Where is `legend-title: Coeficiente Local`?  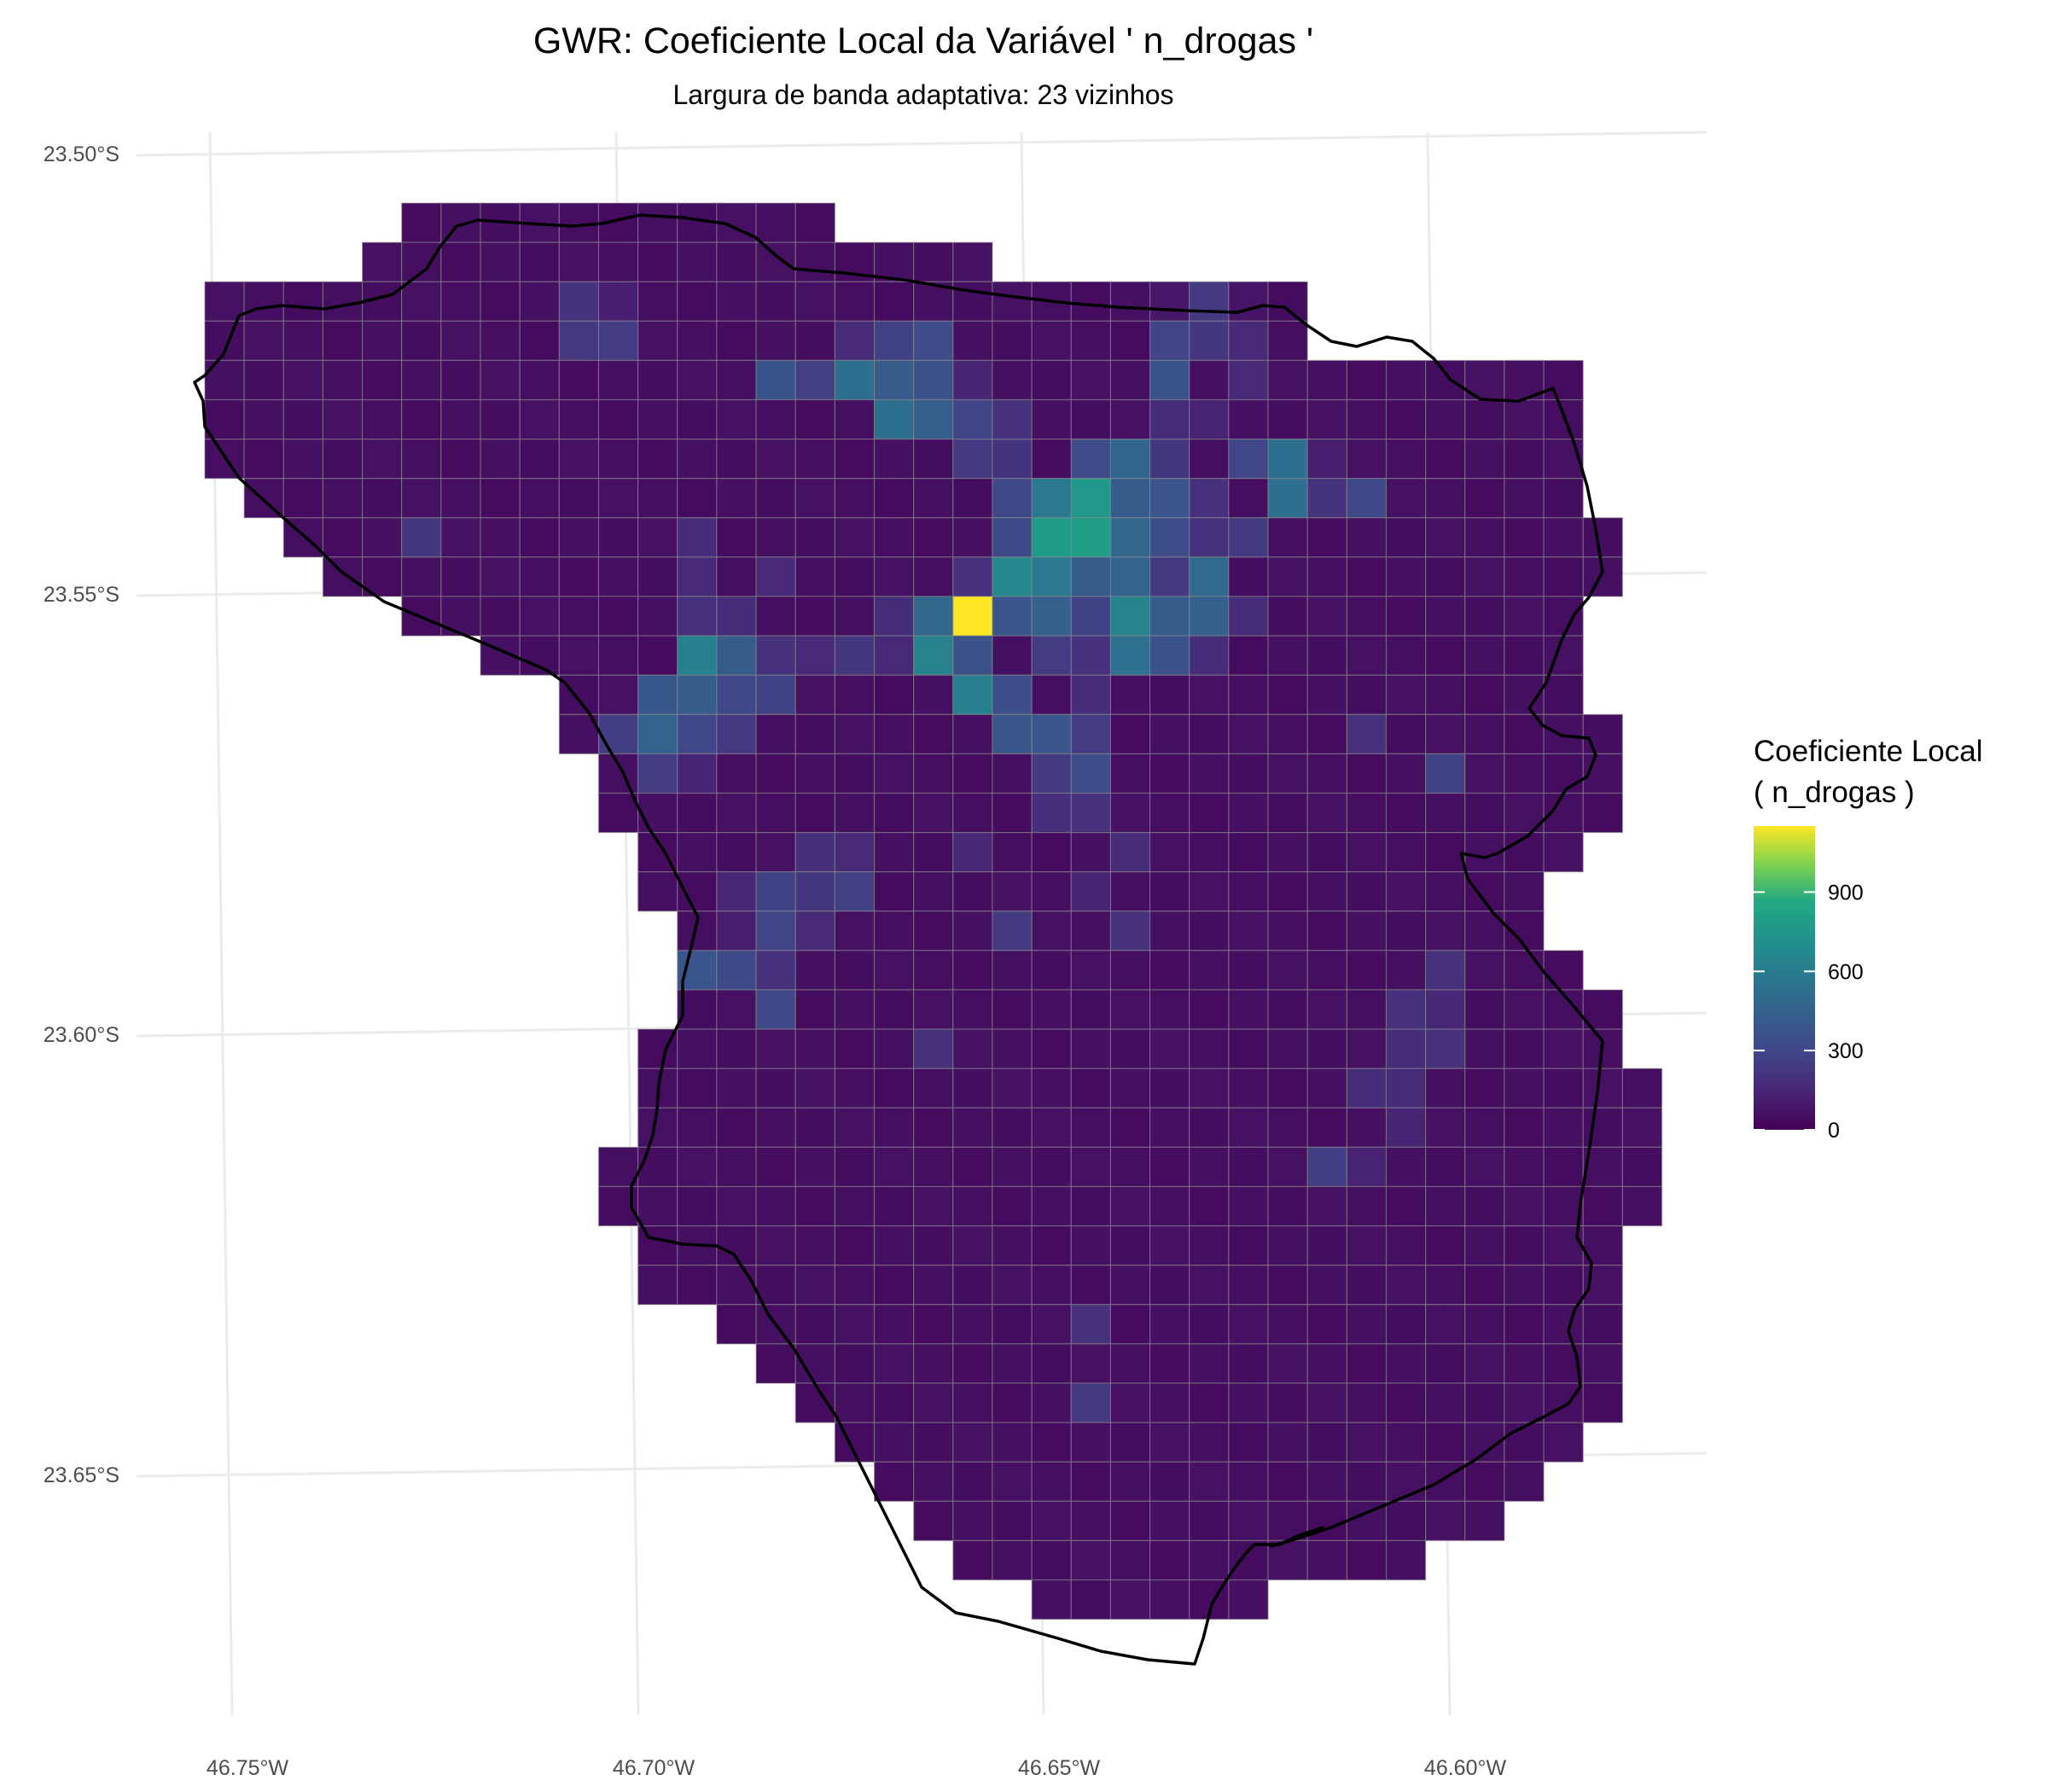 legend-title: Coeficiente Local is located at coordinates (1869, 751).